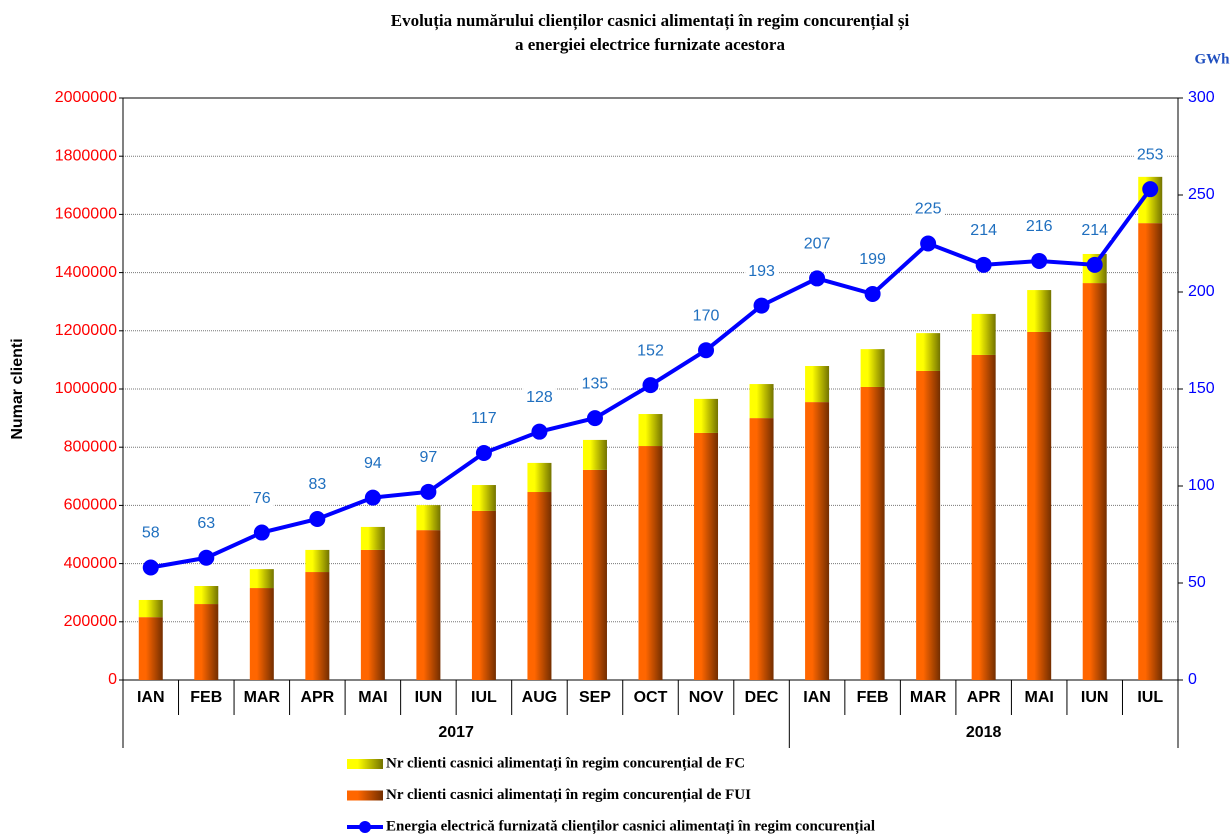  I want to click on y2-tick-label: 200, so click(1201, 291).